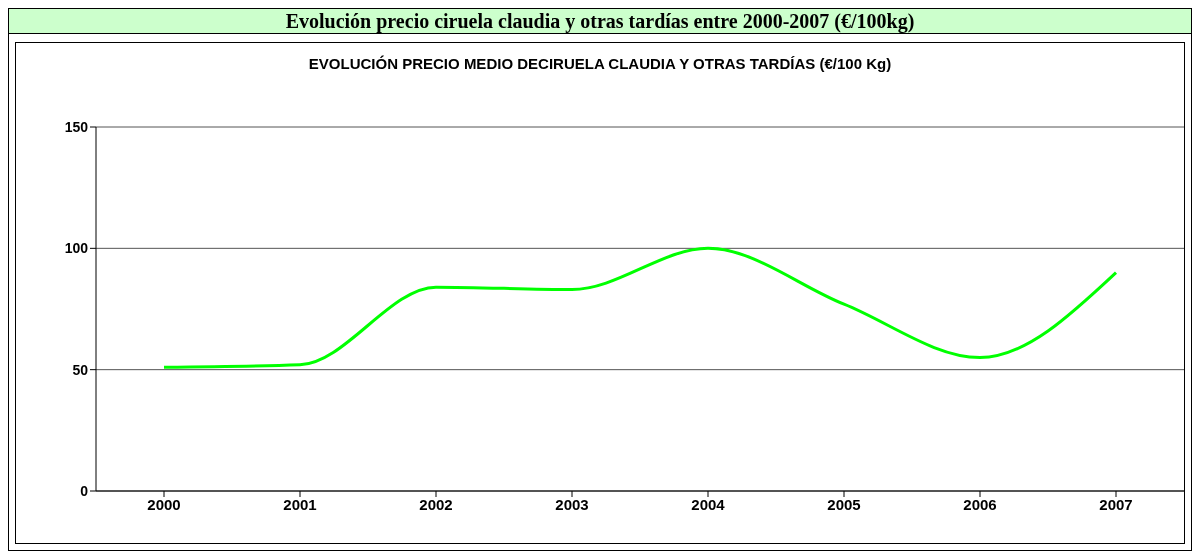  Describe the element at coordinates (84, 490) in the screenshot. I see `y-tick-label: 0` at that location.